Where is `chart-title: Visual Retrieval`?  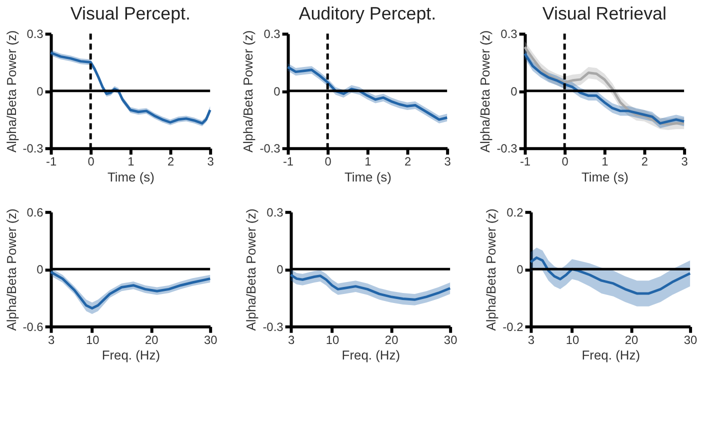 chart-title: Visual Retrieval is located at coordinates (604, 14).